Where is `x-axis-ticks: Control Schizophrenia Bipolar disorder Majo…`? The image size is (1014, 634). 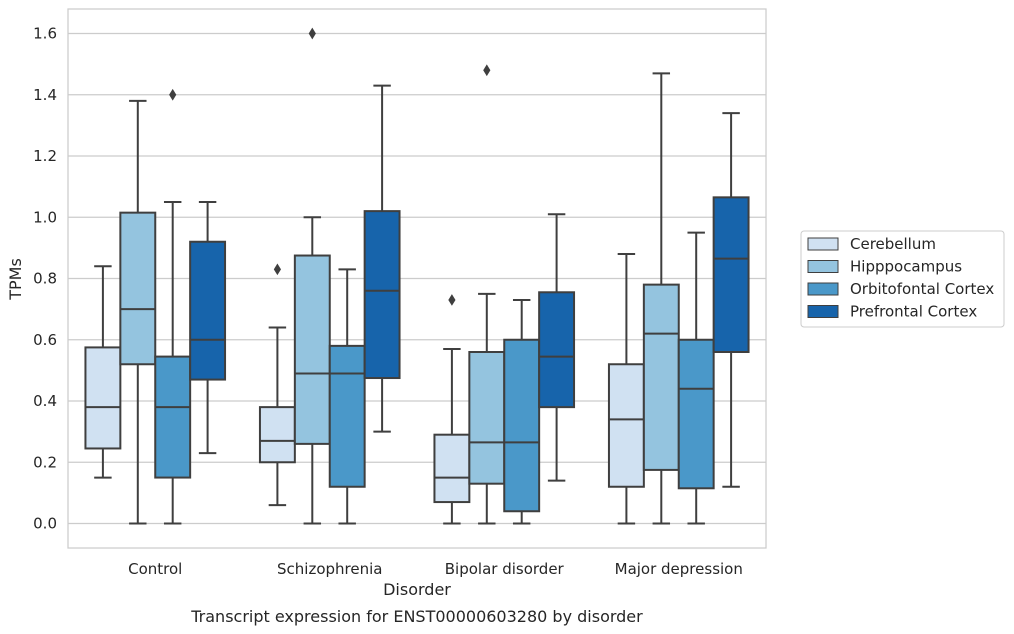 x-axis-ticks: Control Schizophrenia Bipolar disorder Majo… is located at coordinates (435, 569).